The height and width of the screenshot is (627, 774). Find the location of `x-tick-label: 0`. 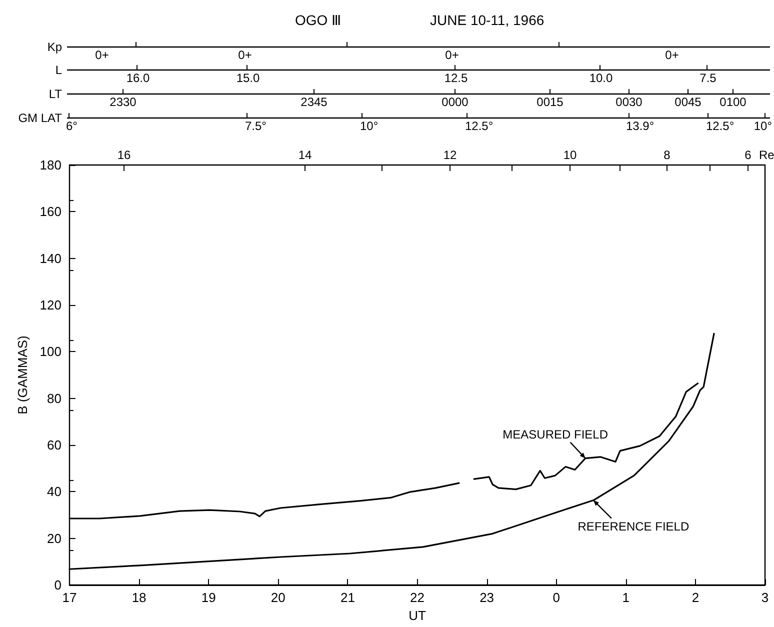

x-tick-label: 0 is located at coordinates (556, 597).